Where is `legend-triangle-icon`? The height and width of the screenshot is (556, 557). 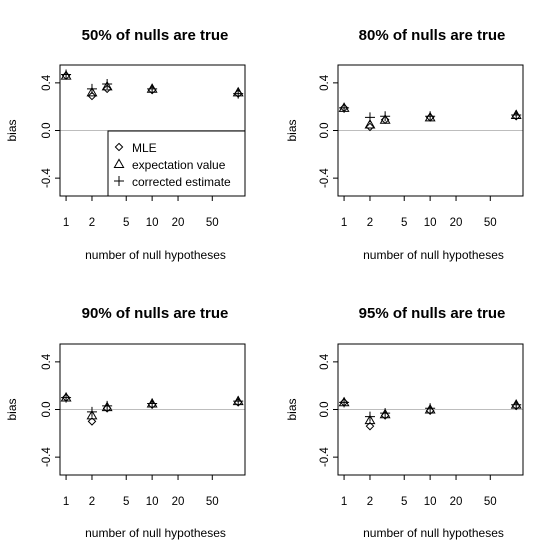
legend-triangle-icon is located at coordinates (119, 163).